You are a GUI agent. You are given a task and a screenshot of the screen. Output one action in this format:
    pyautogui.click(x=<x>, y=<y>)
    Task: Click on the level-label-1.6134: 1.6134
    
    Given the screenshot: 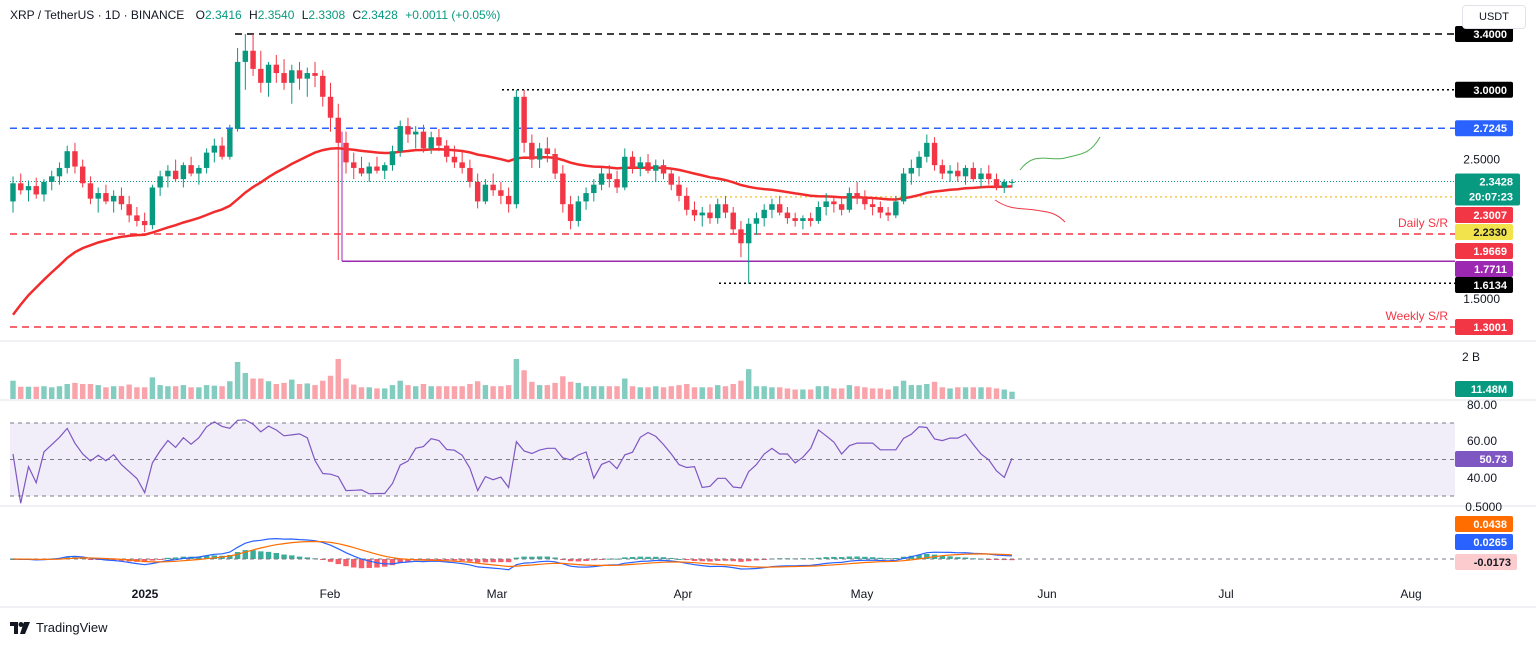 What is the action you would take?
    pyautogui.click(x=1484, y=285)
    